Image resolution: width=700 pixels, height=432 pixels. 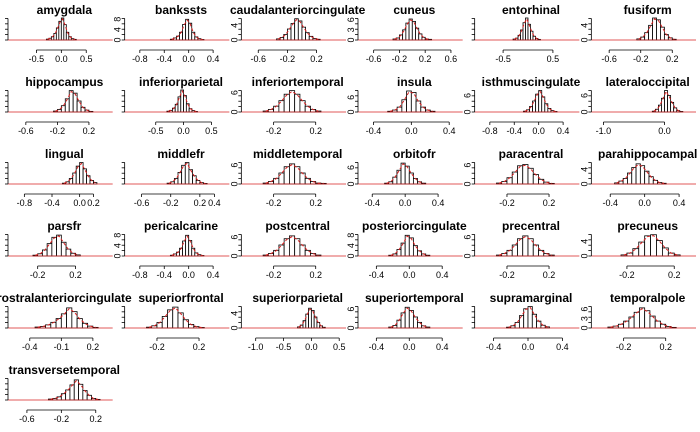 I want to click on x-tick-label: -0.8, so click(x=140, y=59).